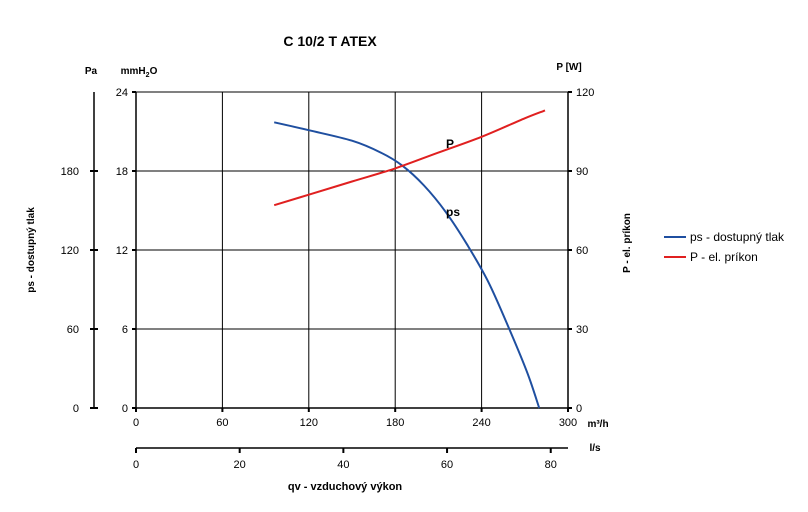  Describe the element at coordinates (309, 423) in the screenshot. I see `tick-label-m3h: 120` at that location.